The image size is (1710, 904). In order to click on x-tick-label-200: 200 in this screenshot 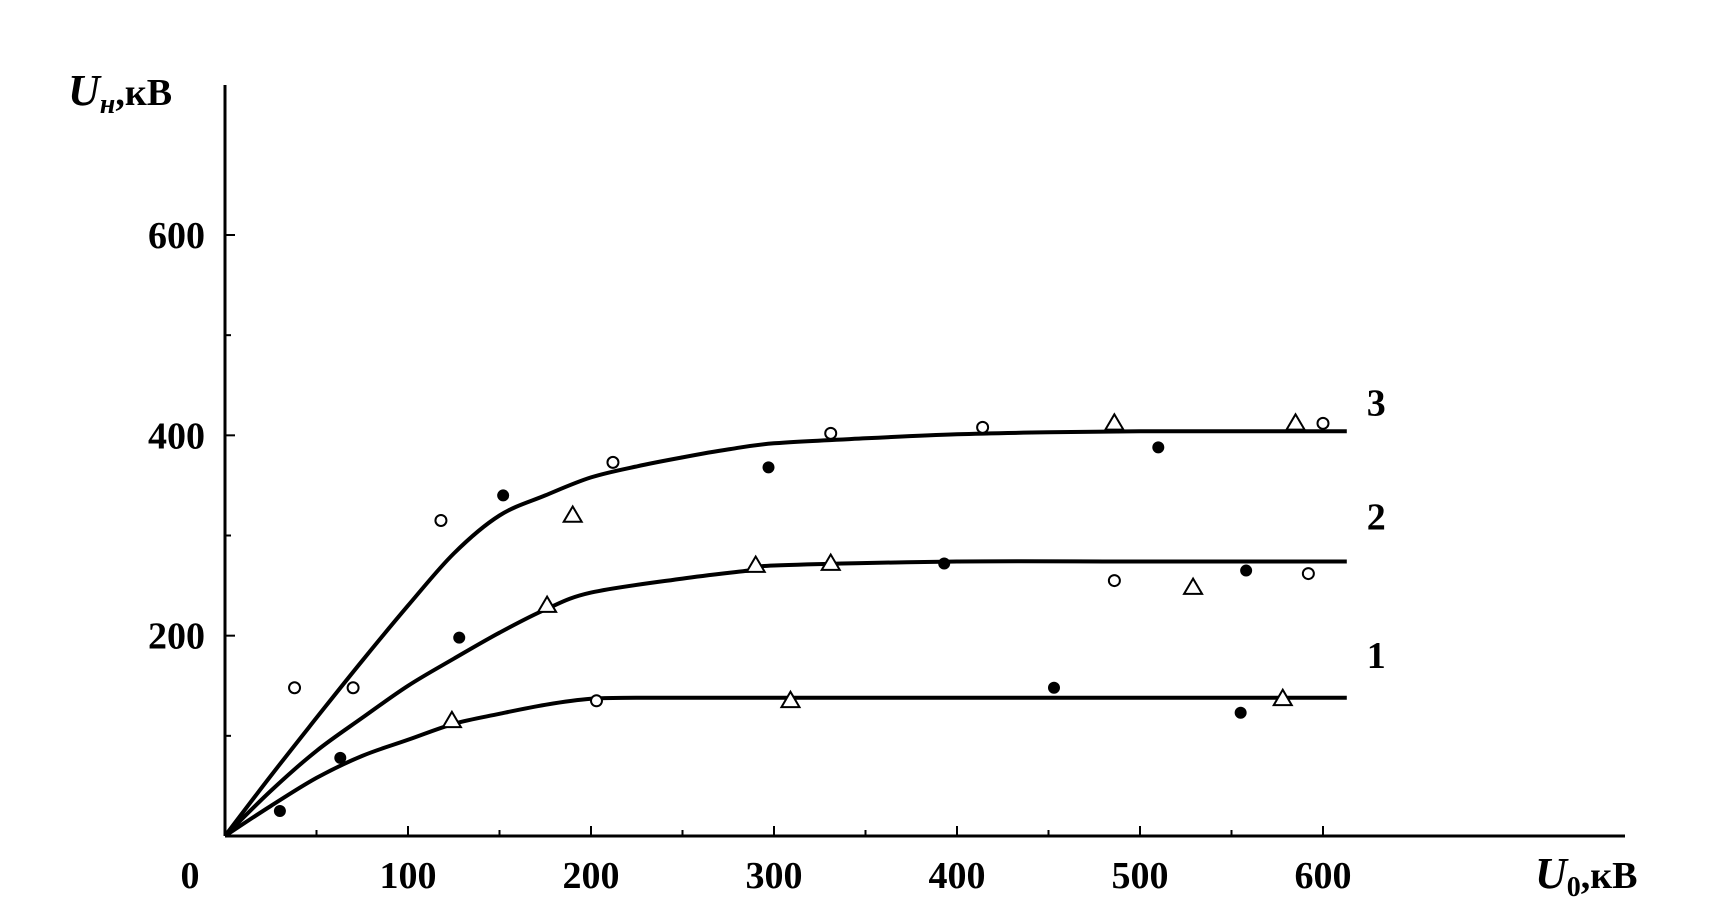, I will do `click(591, 876)`.